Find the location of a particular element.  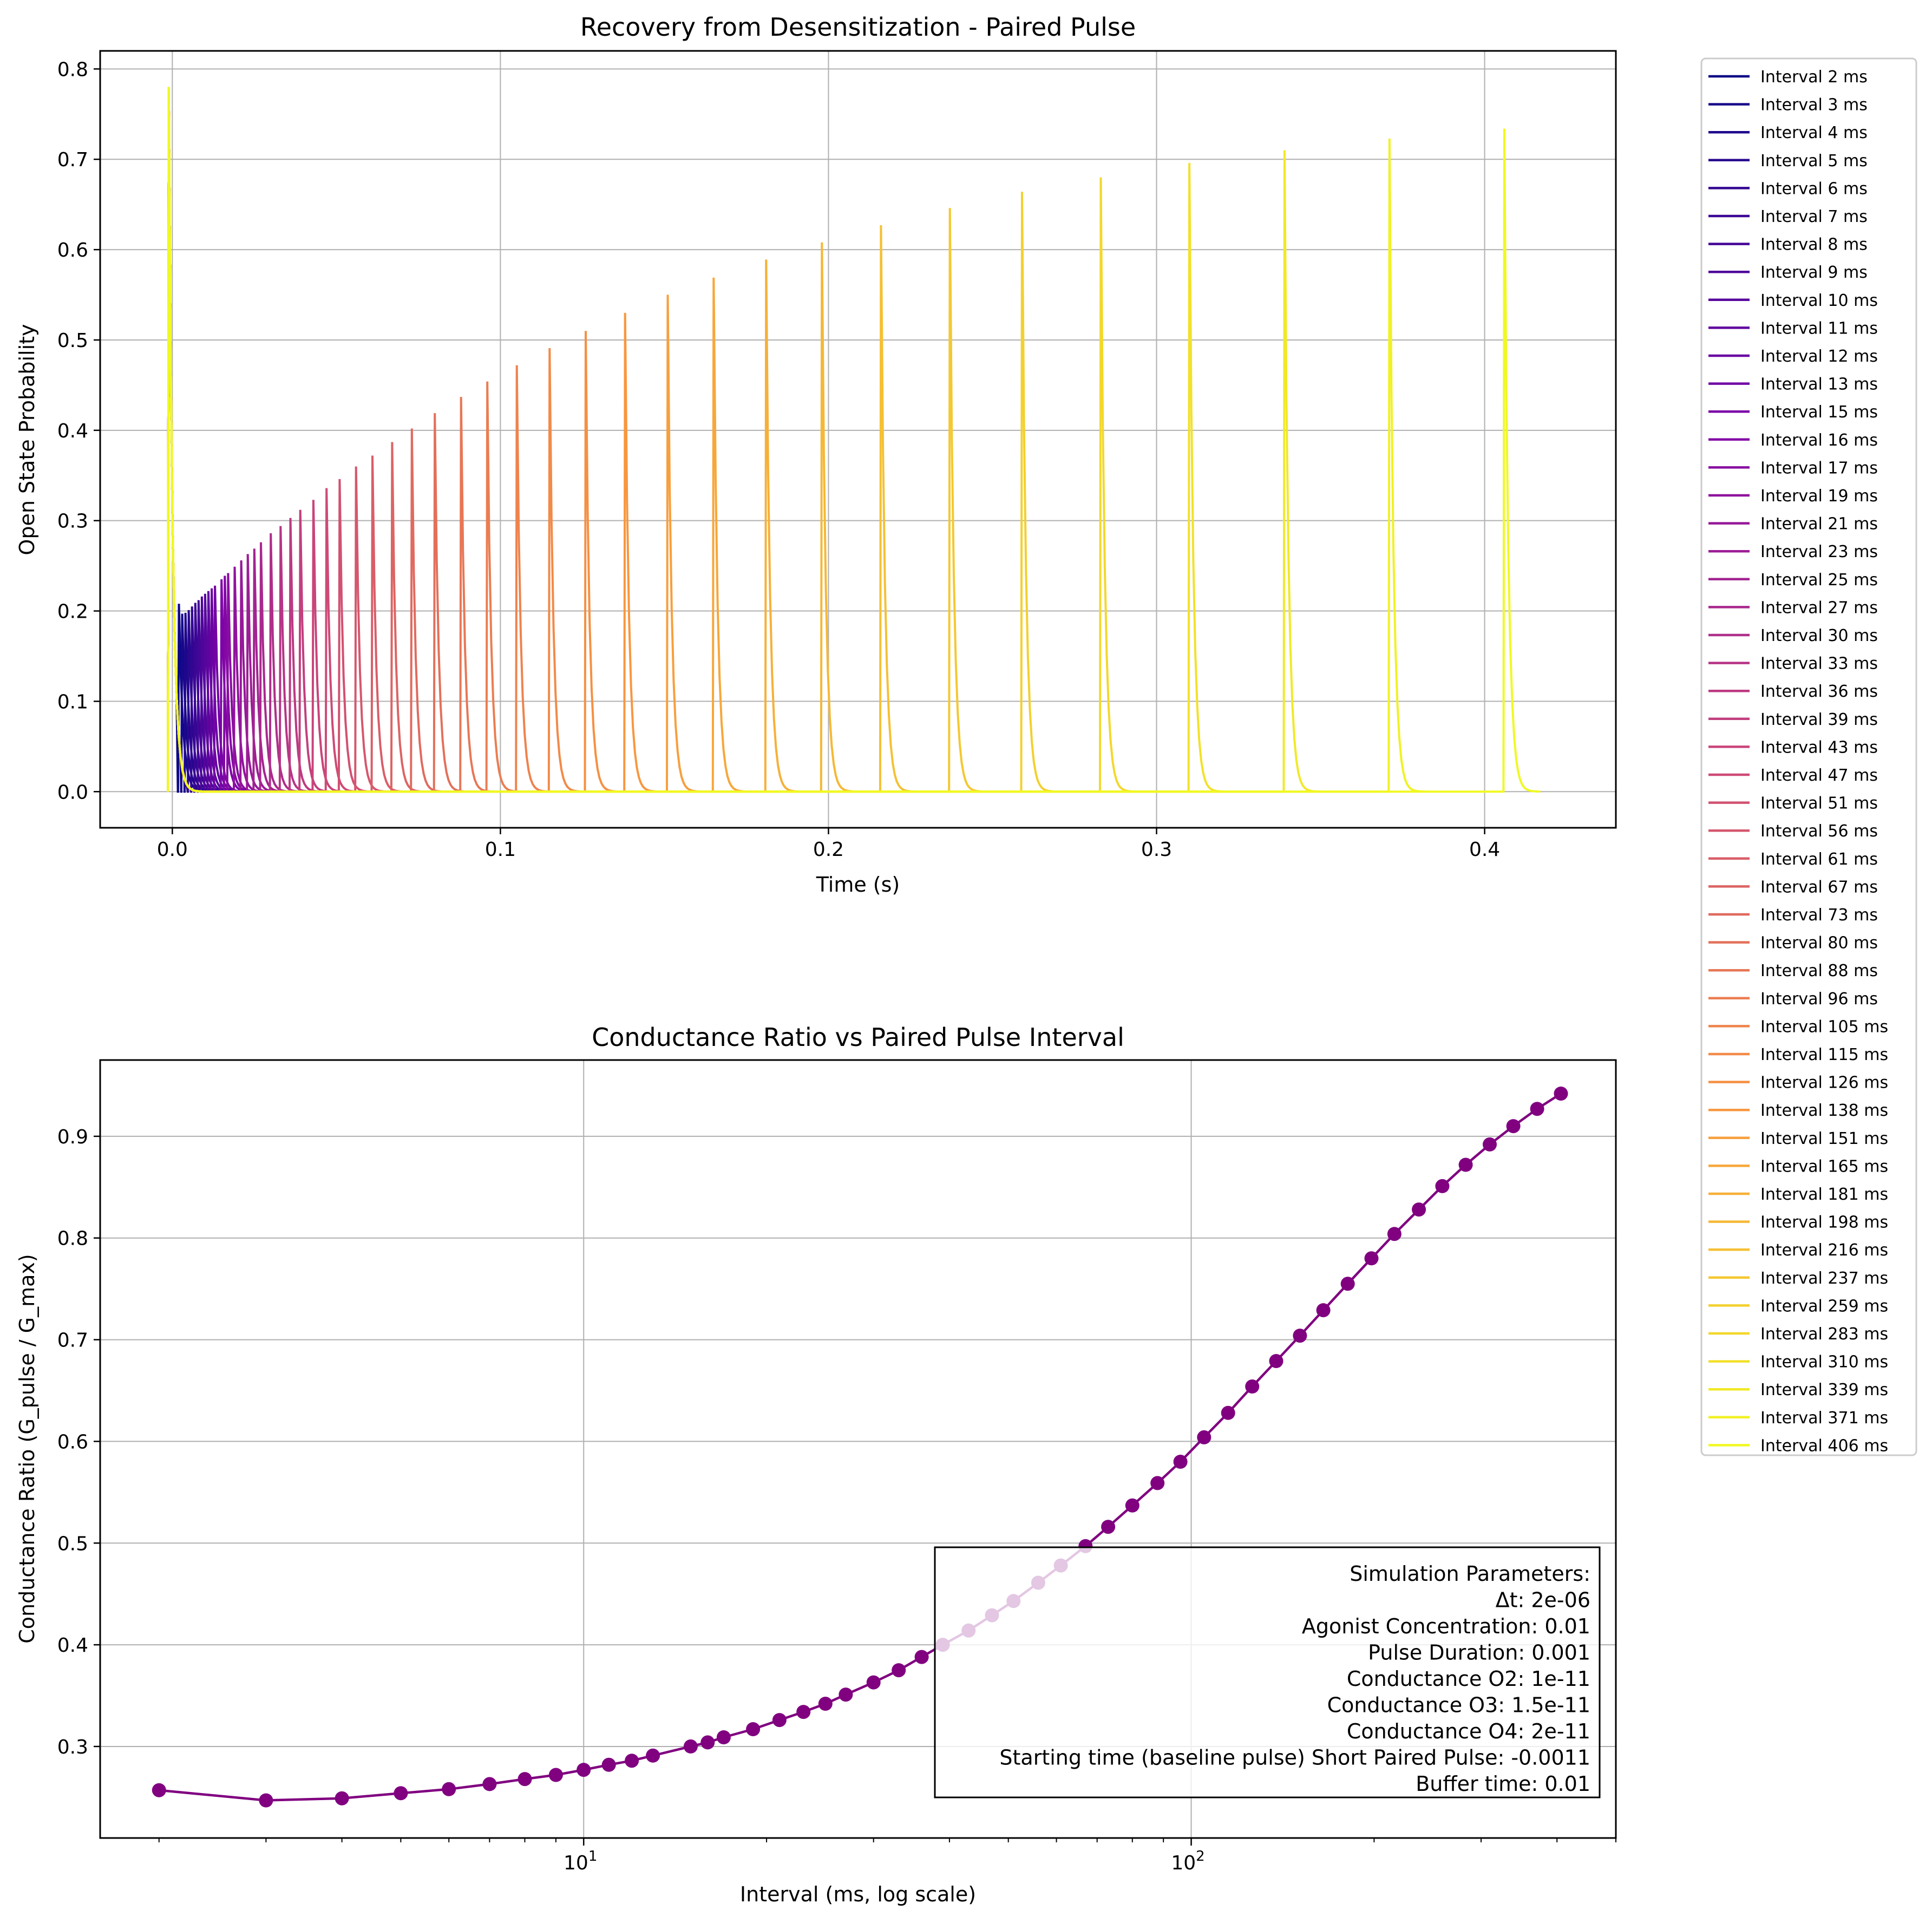

top-y-tick-label: 0.6 is located at coordinates (72, 250).